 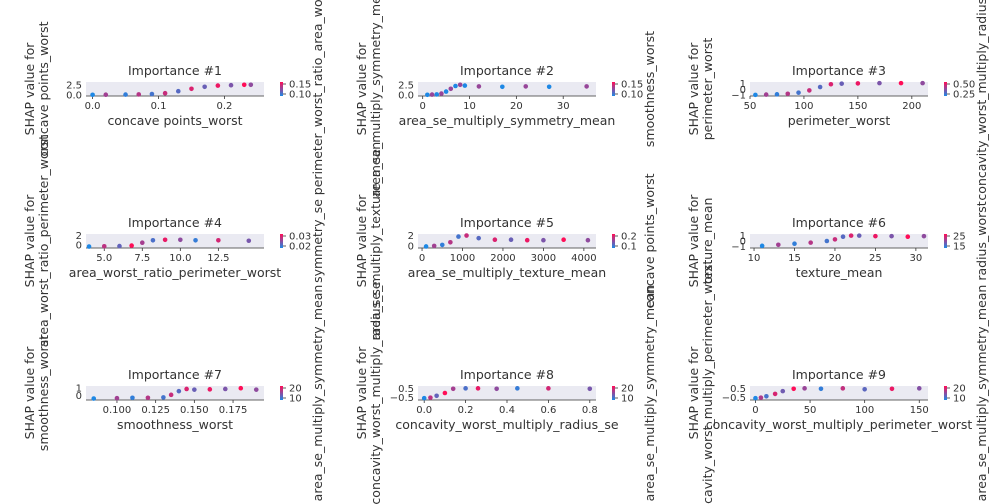 What do you see at coordinates (839, 424) in the screenshot?
I see `x-axis-label: concavity_worst_multiply_perimeter_worst` at bounding box center [839, 424].